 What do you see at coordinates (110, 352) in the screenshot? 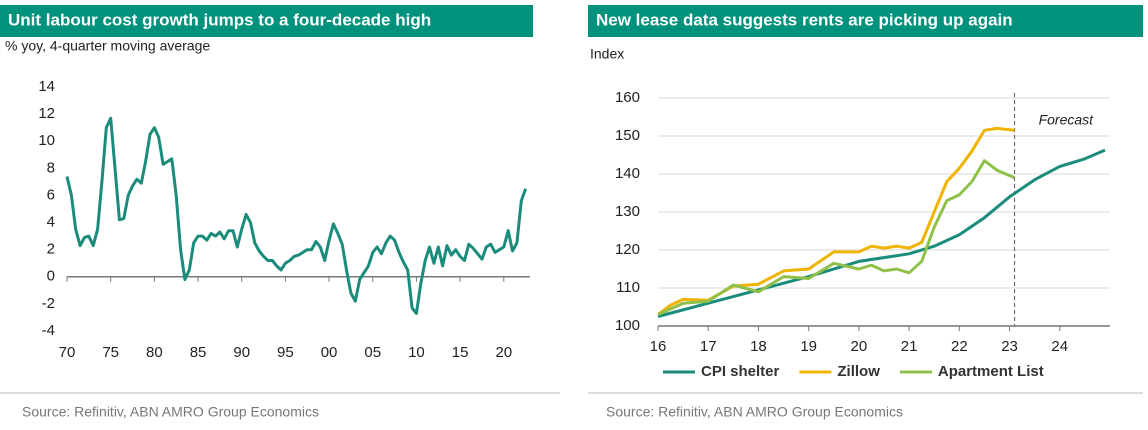
I see `x-tick-label: 75` at bounding box center [110, 352].